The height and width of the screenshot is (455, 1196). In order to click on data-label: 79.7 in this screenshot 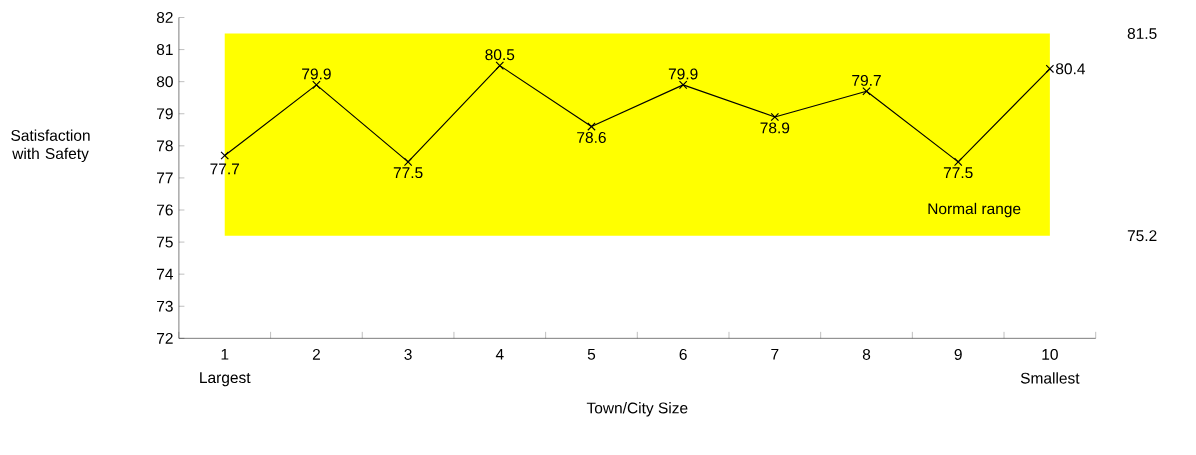, I will do `click(866, 80)`.